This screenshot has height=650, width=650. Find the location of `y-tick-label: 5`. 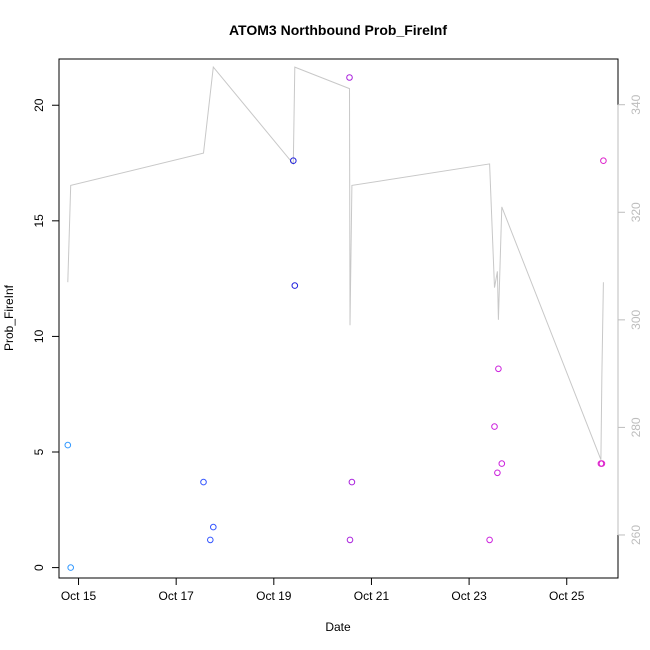

y-tick-label: 5 is located at coordinates (39, 451).